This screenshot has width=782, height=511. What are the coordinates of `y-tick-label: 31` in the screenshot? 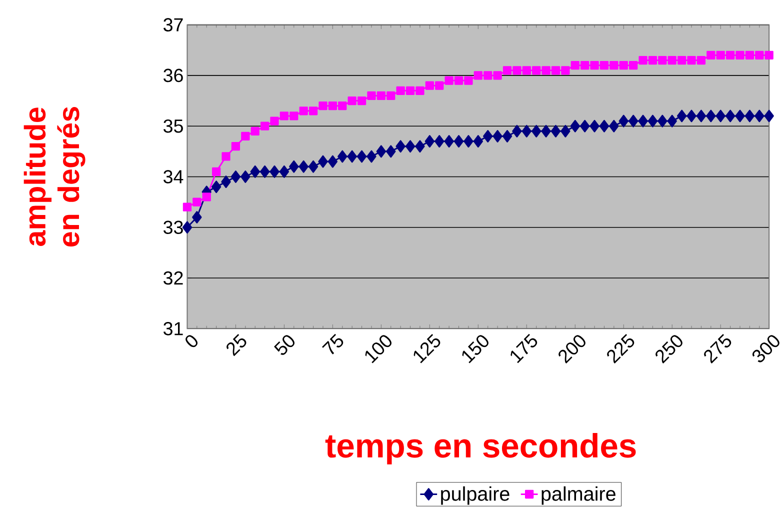 It's located at (173, 329).